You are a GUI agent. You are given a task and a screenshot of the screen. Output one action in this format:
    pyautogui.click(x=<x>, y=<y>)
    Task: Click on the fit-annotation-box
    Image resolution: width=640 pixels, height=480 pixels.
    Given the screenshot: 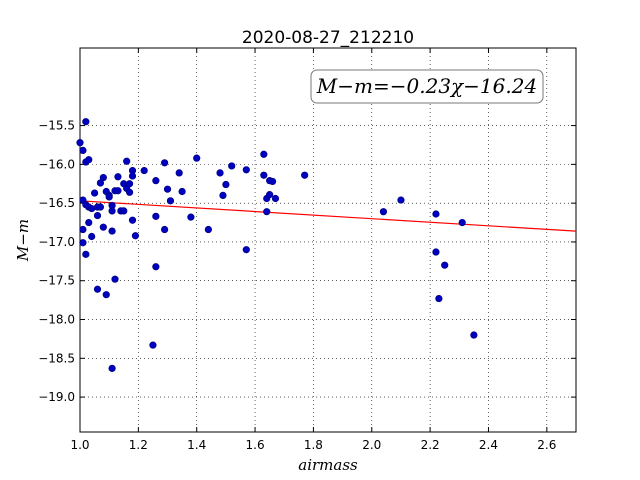 What is the action you would take?
    pyautogui.click(x=427, y=86)
    